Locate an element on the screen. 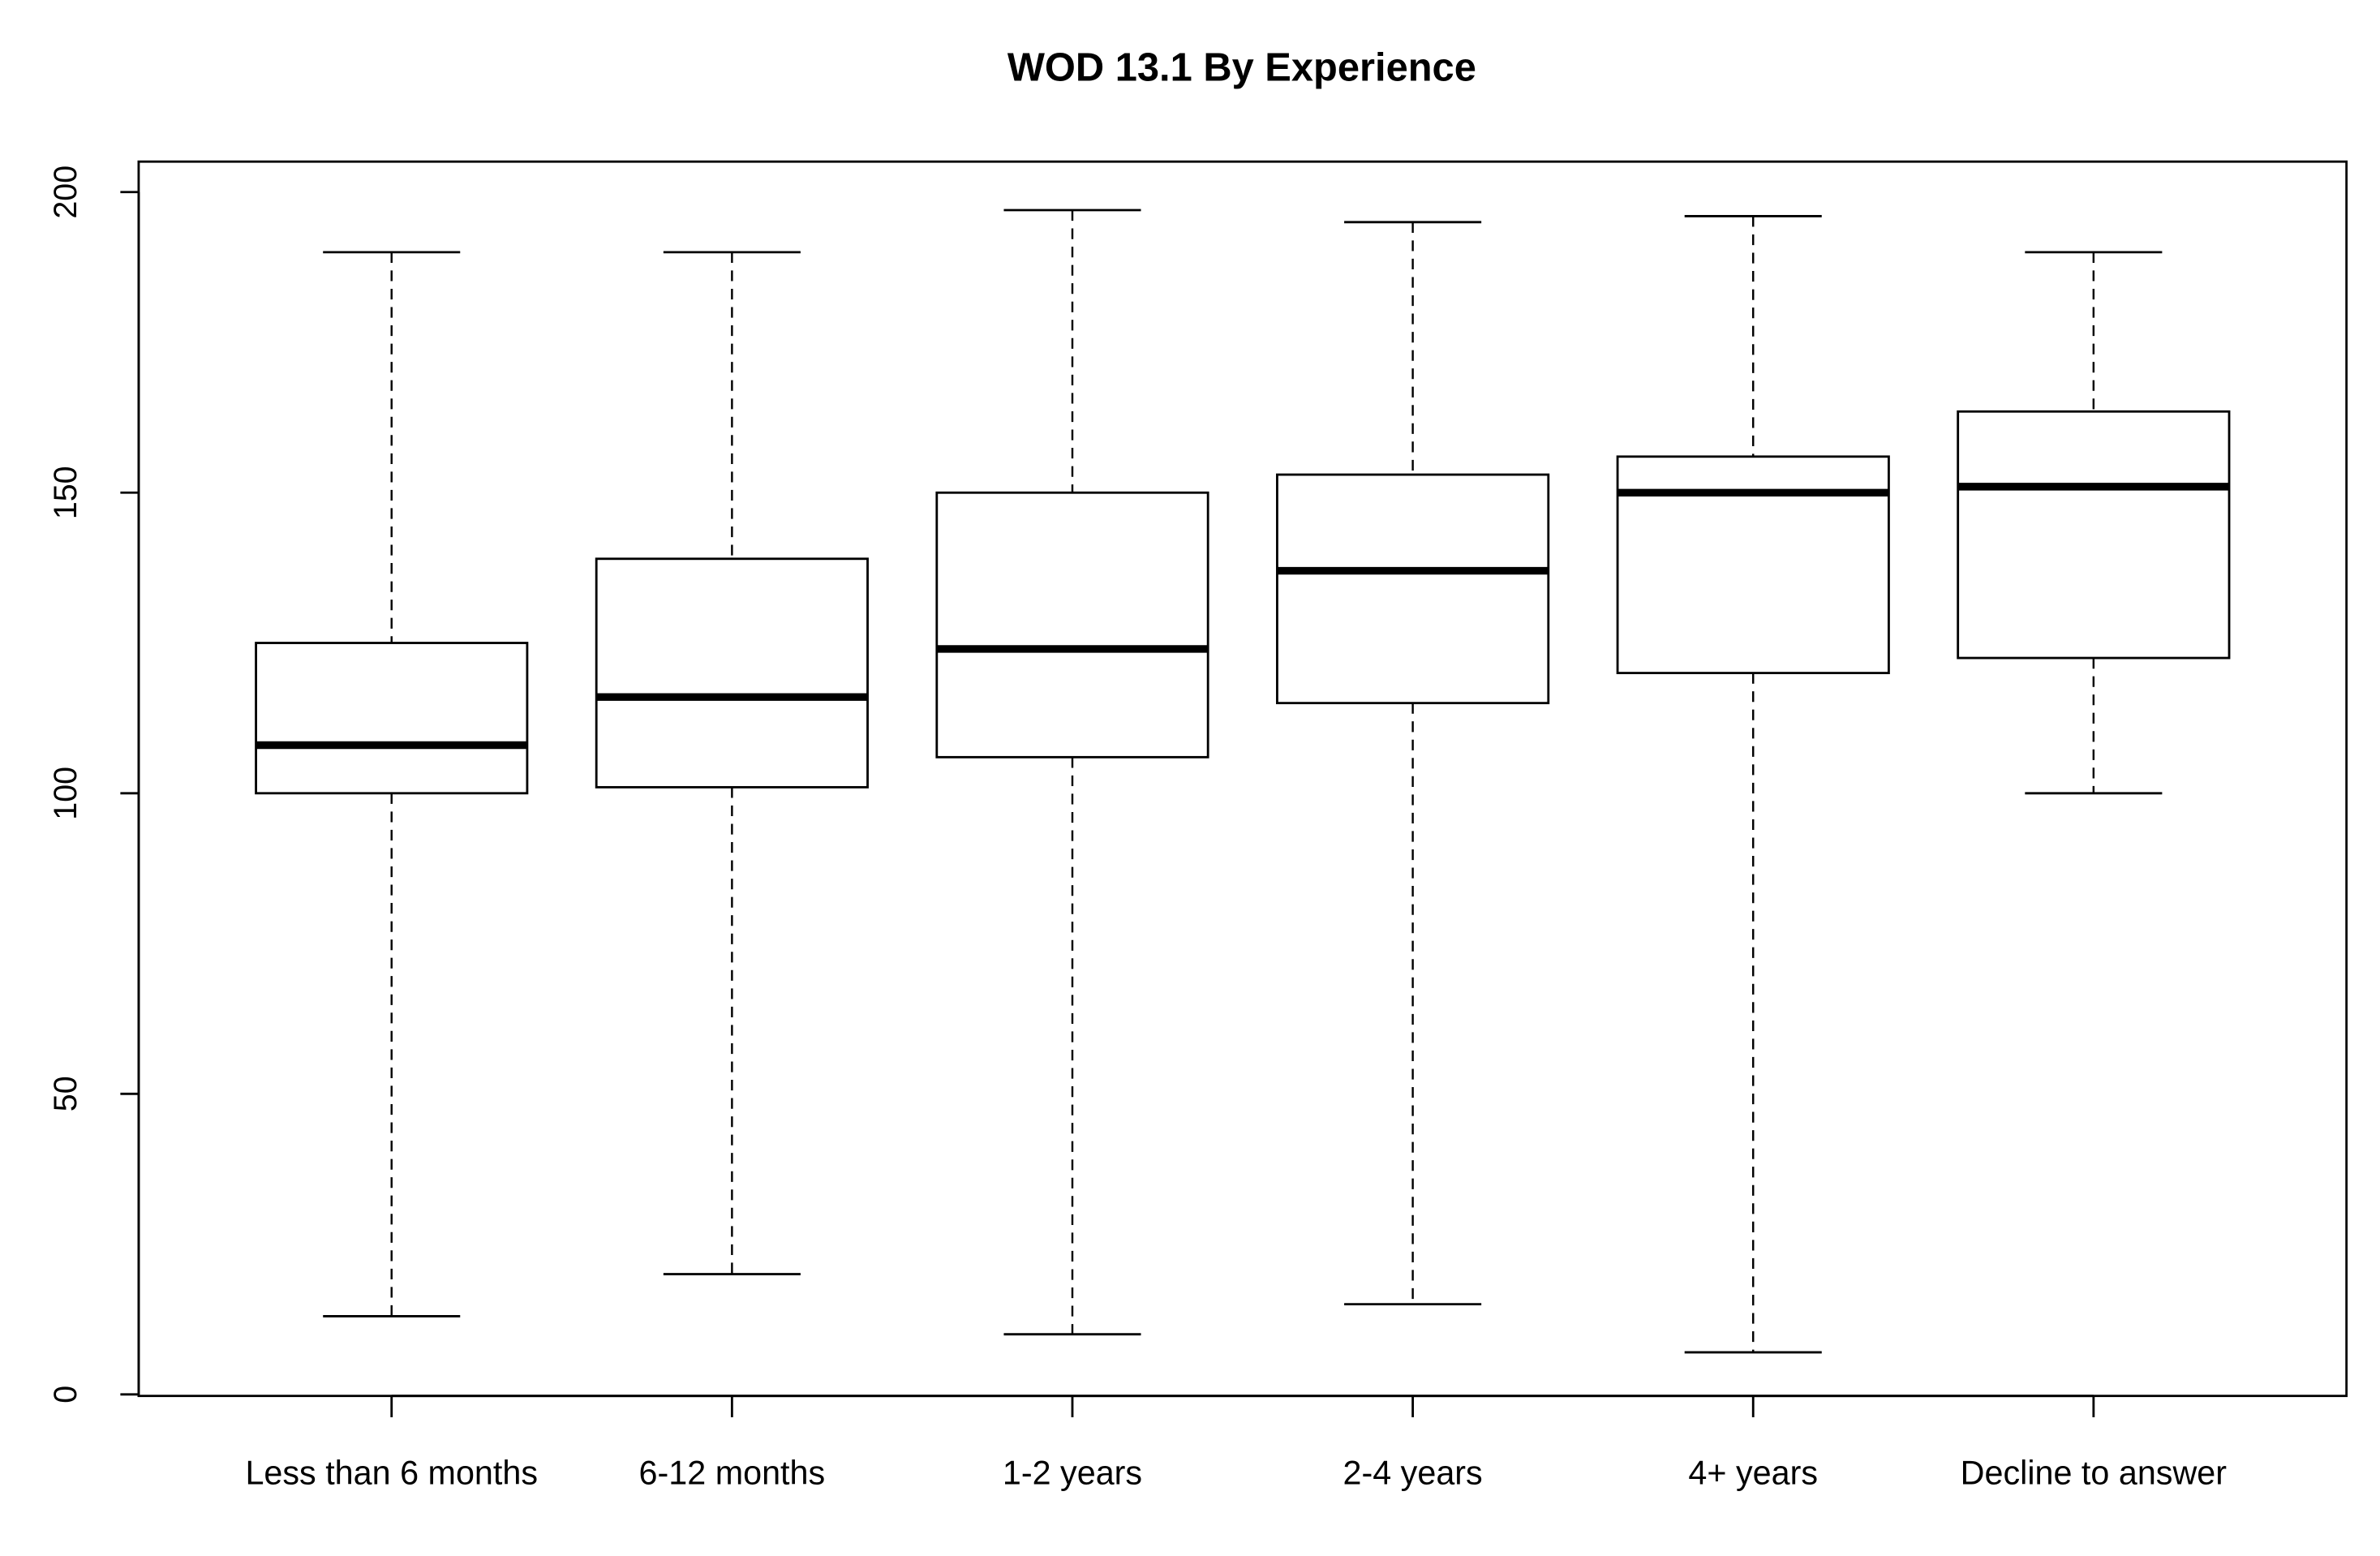  y-tick-label: 100 is located at coordinates (66, 793).